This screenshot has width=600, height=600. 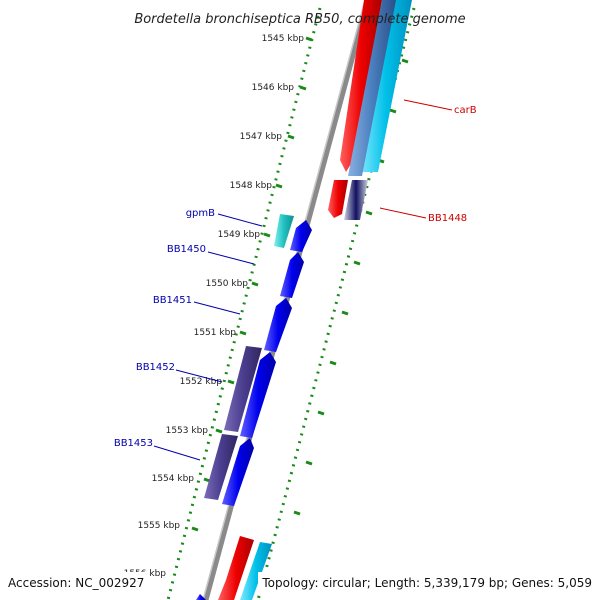 What do you see at coordinates (278, 325) in the screenshot?
I see `gene-BB1451` at bounding box center [278, 325].